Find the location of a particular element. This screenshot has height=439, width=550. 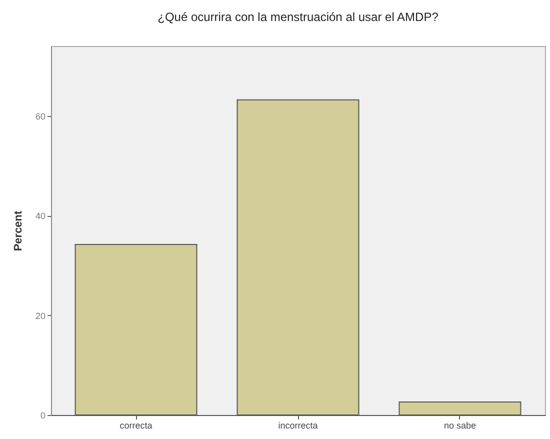

y-axis-title: Percent is located at coordinates (18, 231).